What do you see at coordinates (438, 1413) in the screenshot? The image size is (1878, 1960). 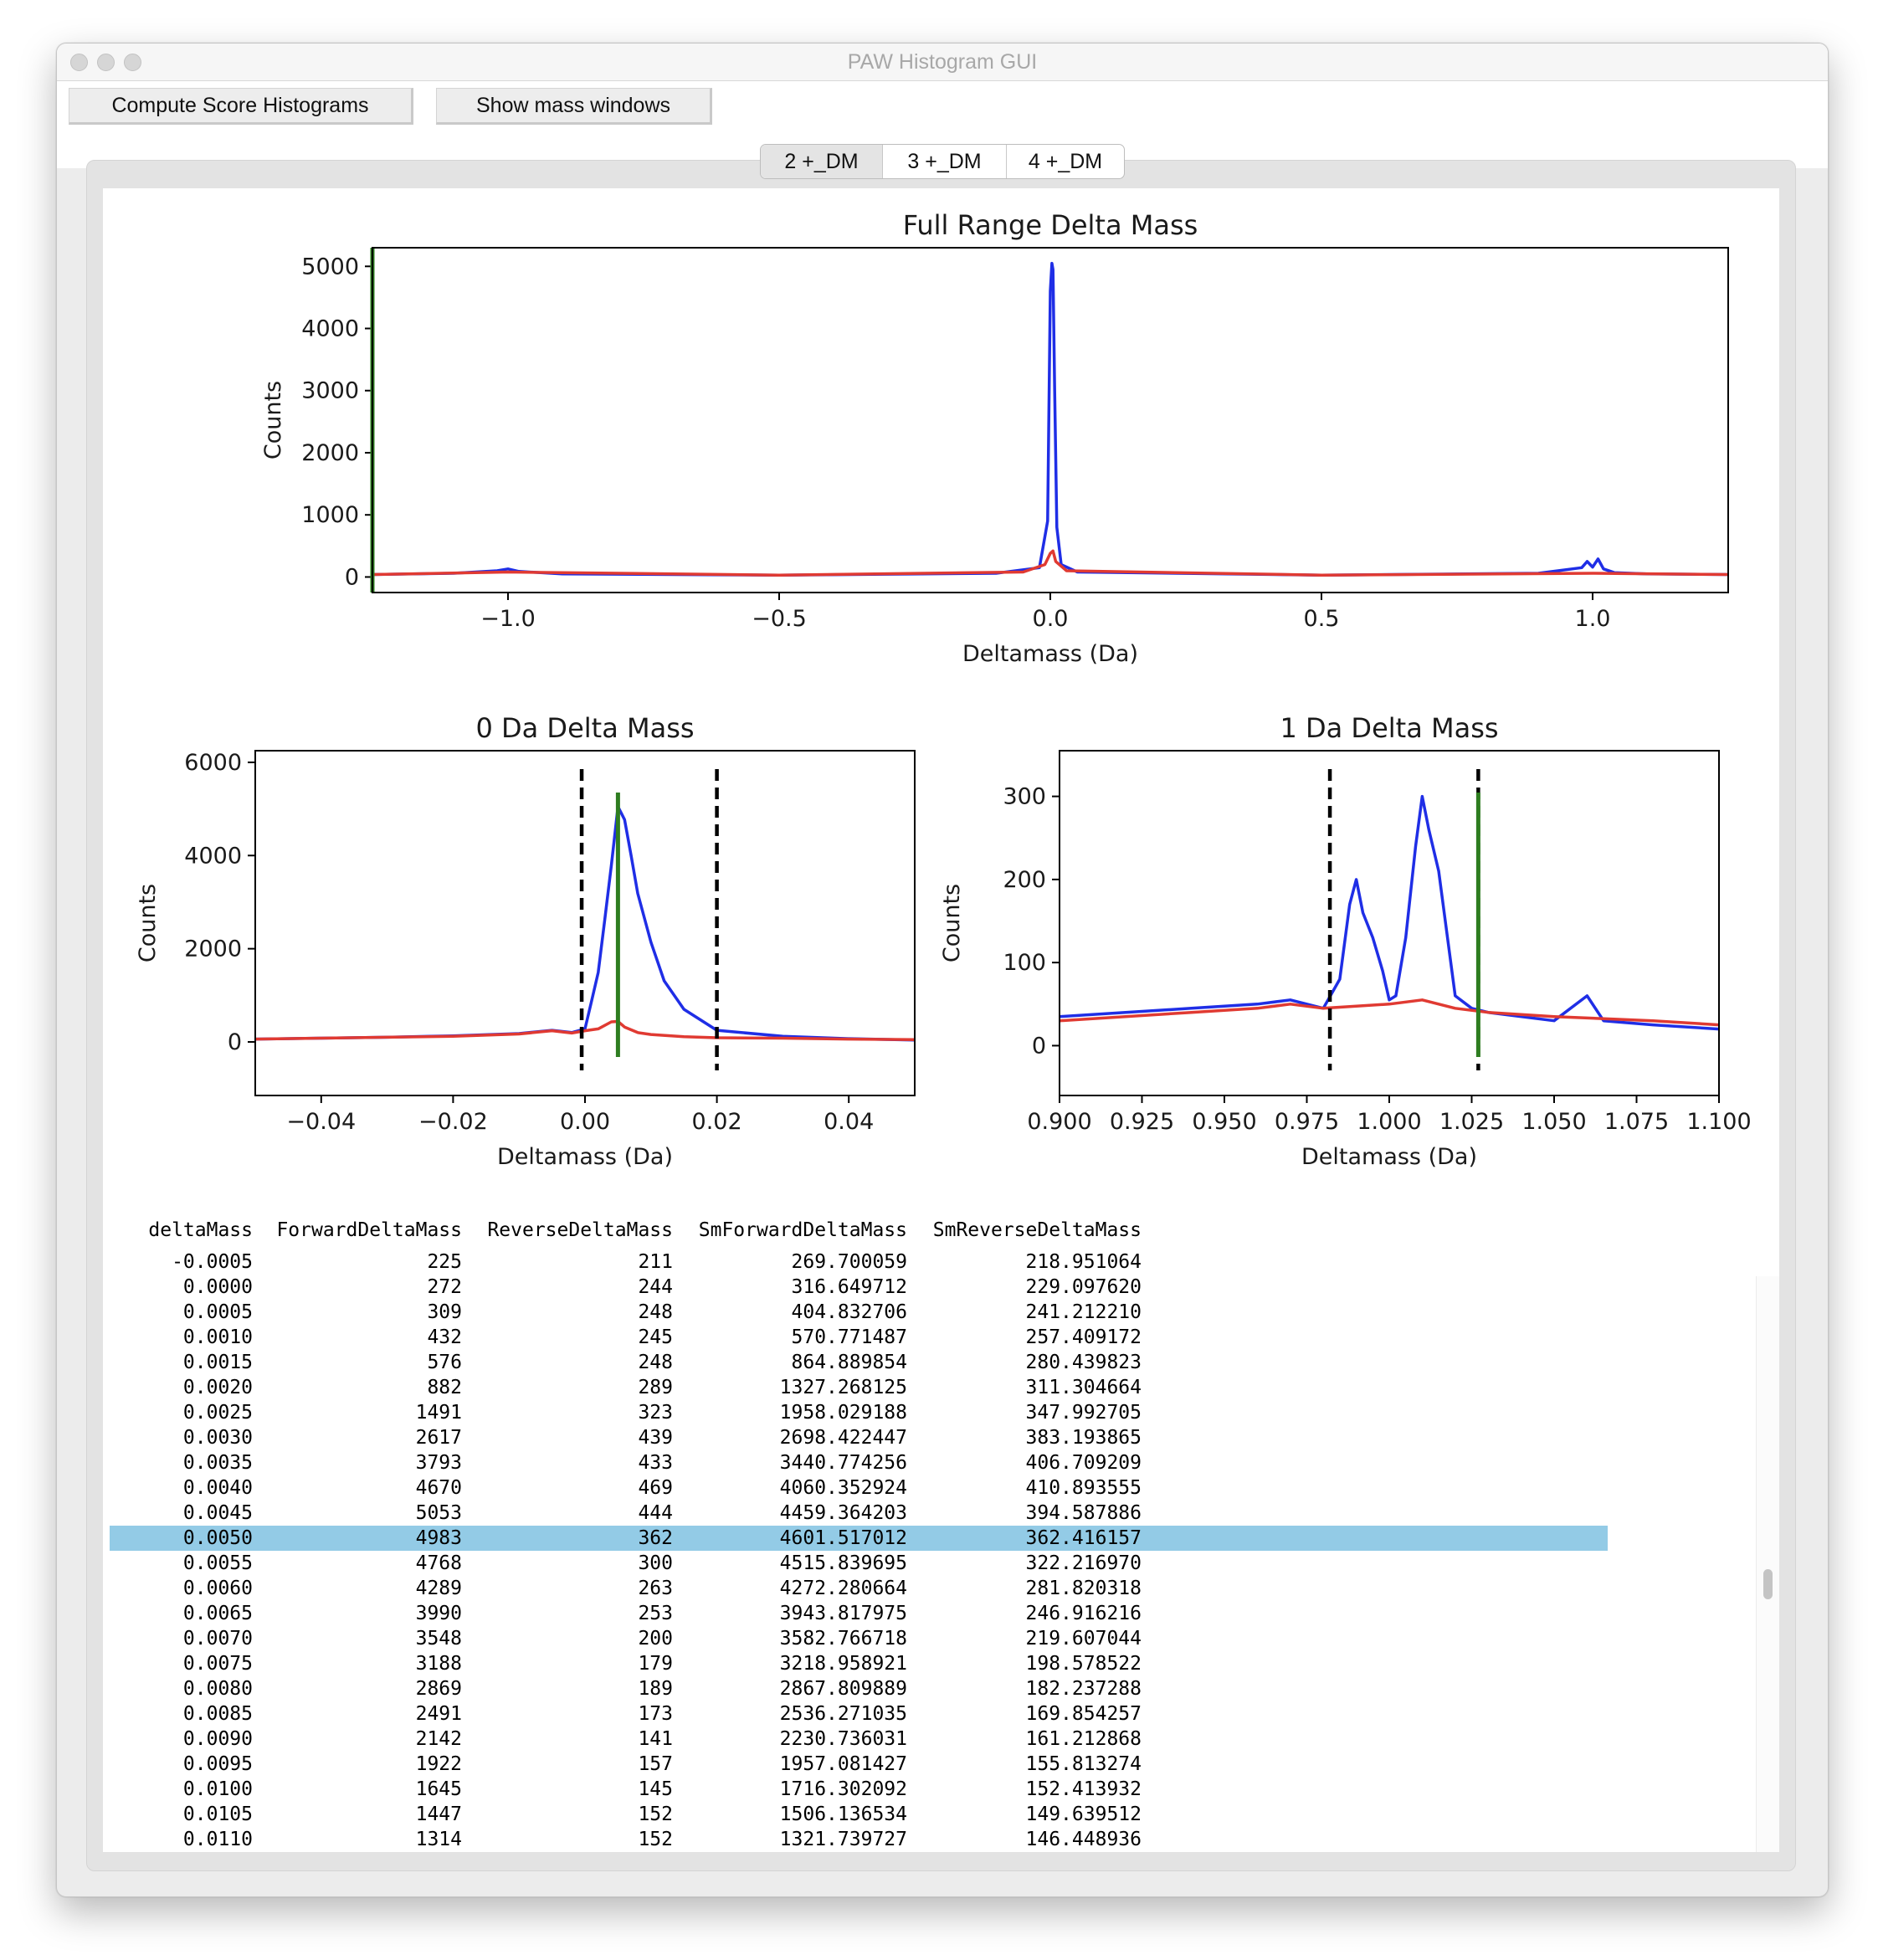 I see `table-cell: 1491` at bounding box center [438, 1413].